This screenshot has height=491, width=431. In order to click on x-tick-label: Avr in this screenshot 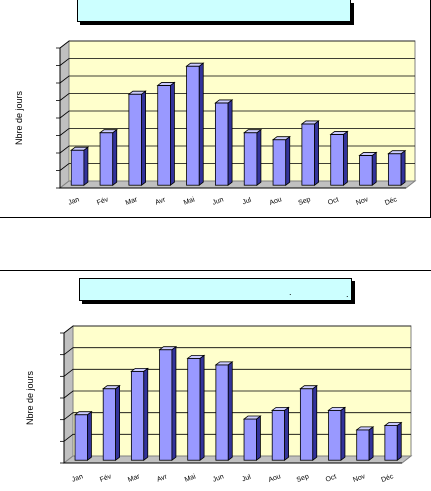, I will do `click(162, 478)`.